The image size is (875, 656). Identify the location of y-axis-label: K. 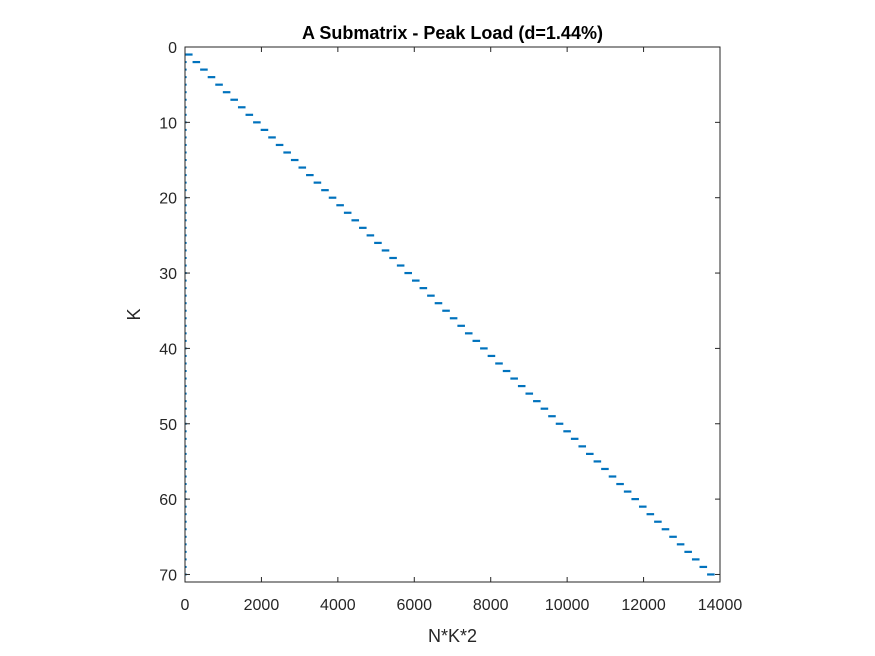
(134, 314).